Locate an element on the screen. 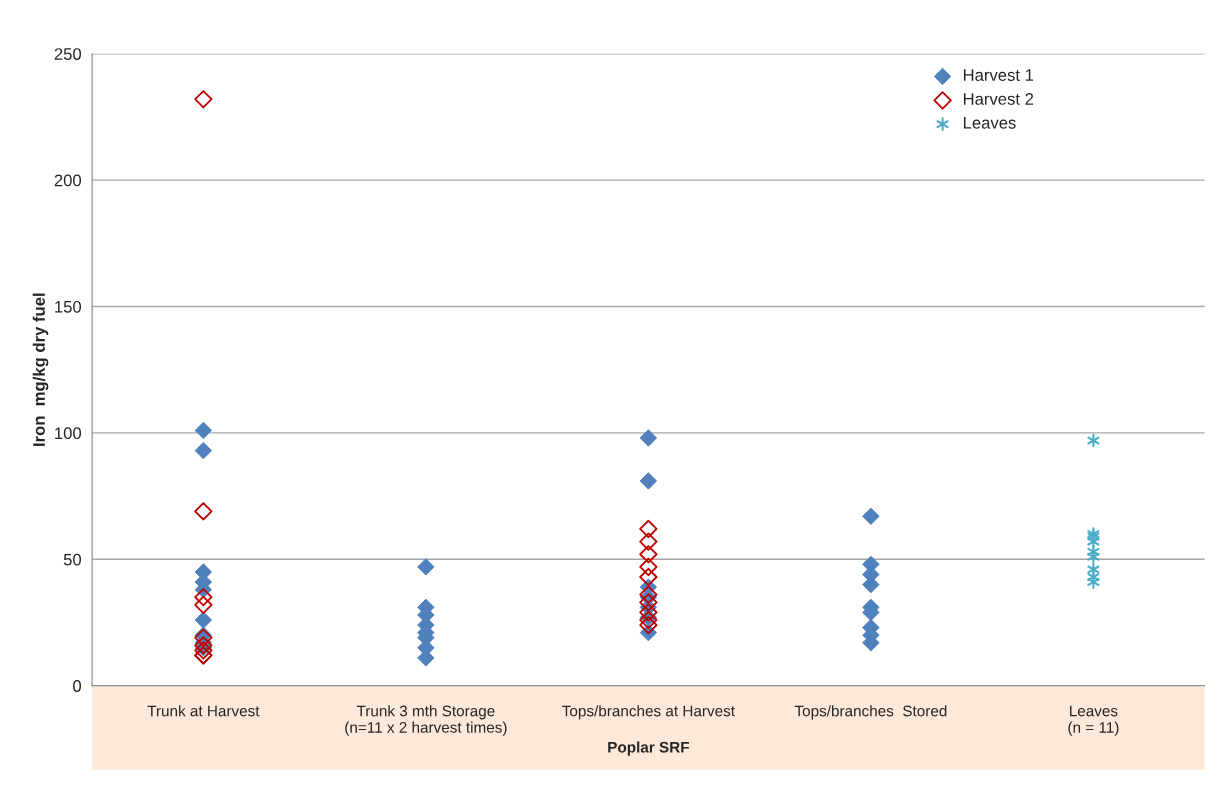  y-tick-label: 150 is located at coordinates (68, 306).